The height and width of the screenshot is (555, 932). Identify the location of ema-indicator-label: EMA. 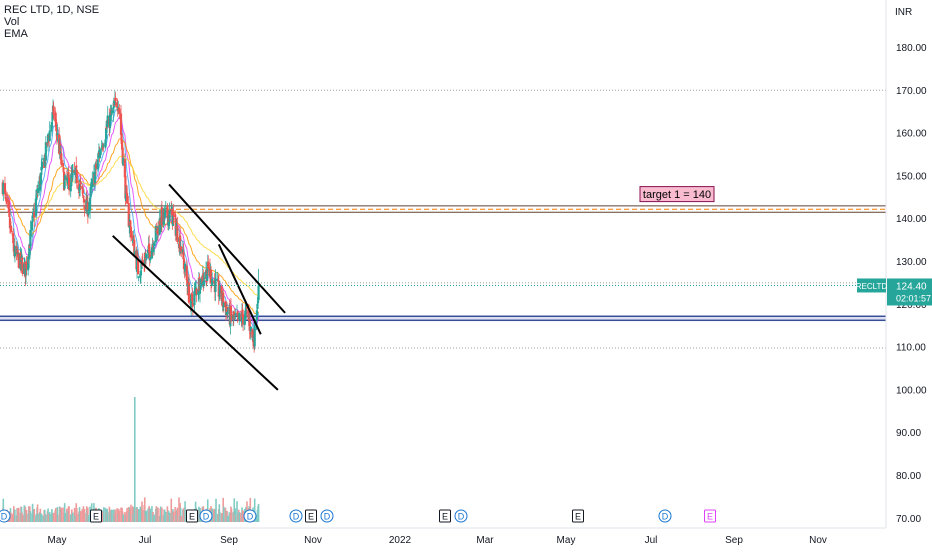
(16, 34).